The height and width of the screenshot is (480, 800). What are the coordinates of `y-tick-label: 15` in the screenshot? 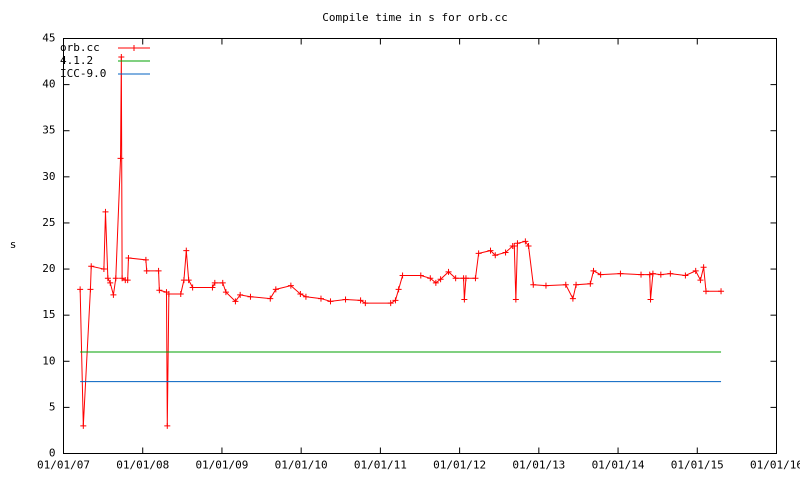 It's located at (48, 314).